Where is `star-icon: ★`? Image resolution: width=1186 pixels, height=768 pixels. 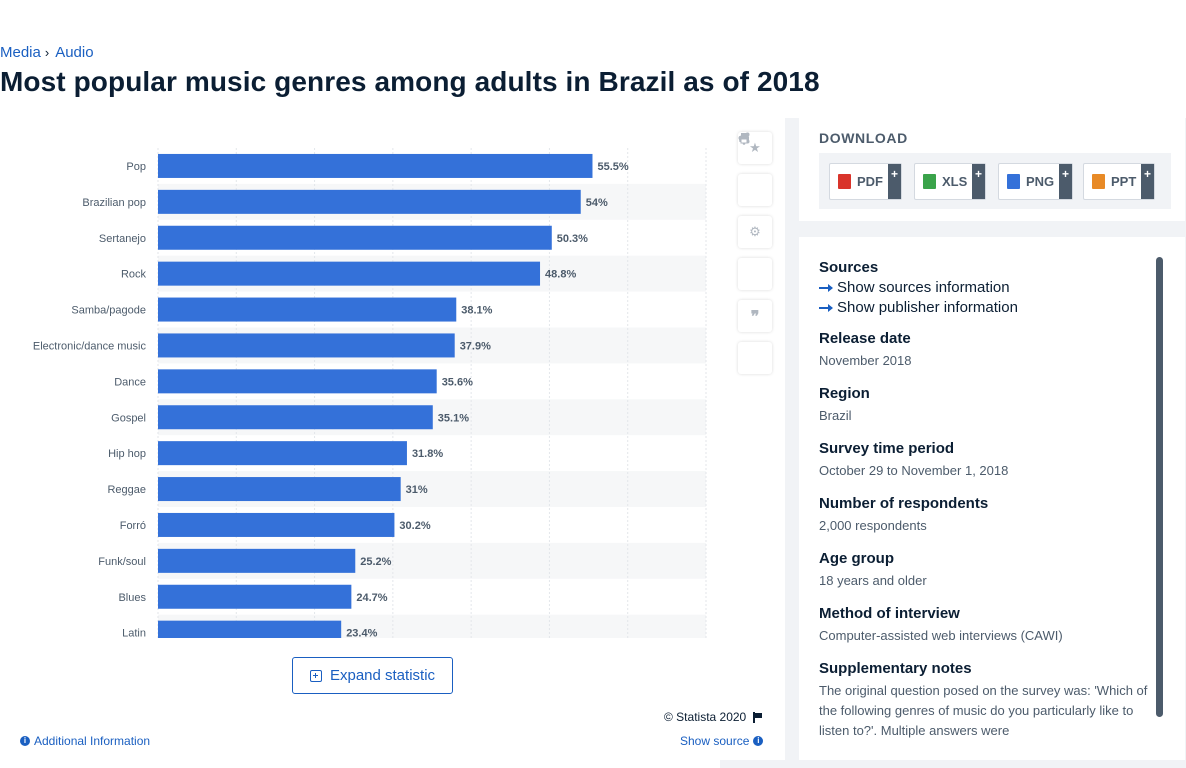 star-icon: ★ is located at coordinates (755, 147).